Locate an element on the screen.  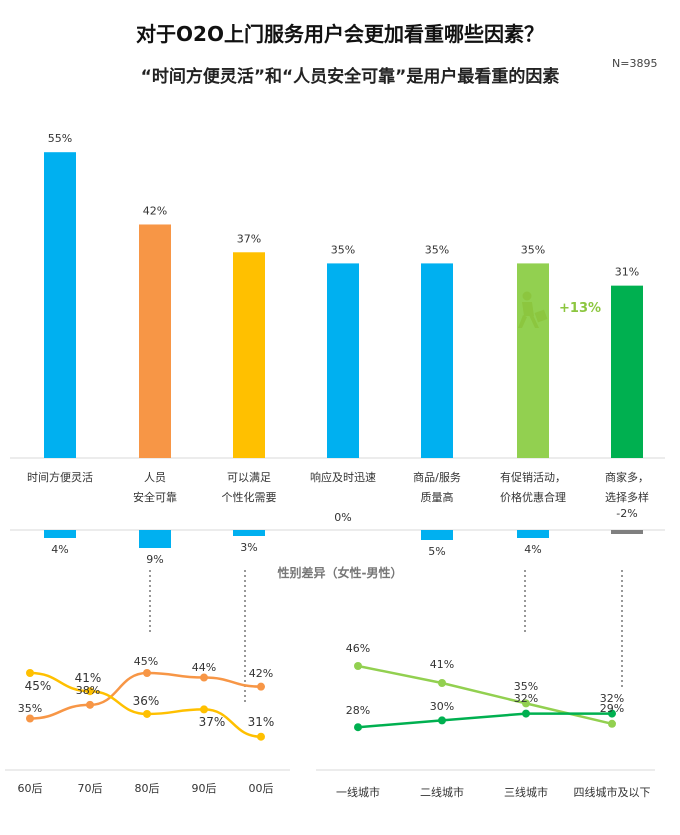
growth-annotation: +13% is located at coordinates (580, 308).